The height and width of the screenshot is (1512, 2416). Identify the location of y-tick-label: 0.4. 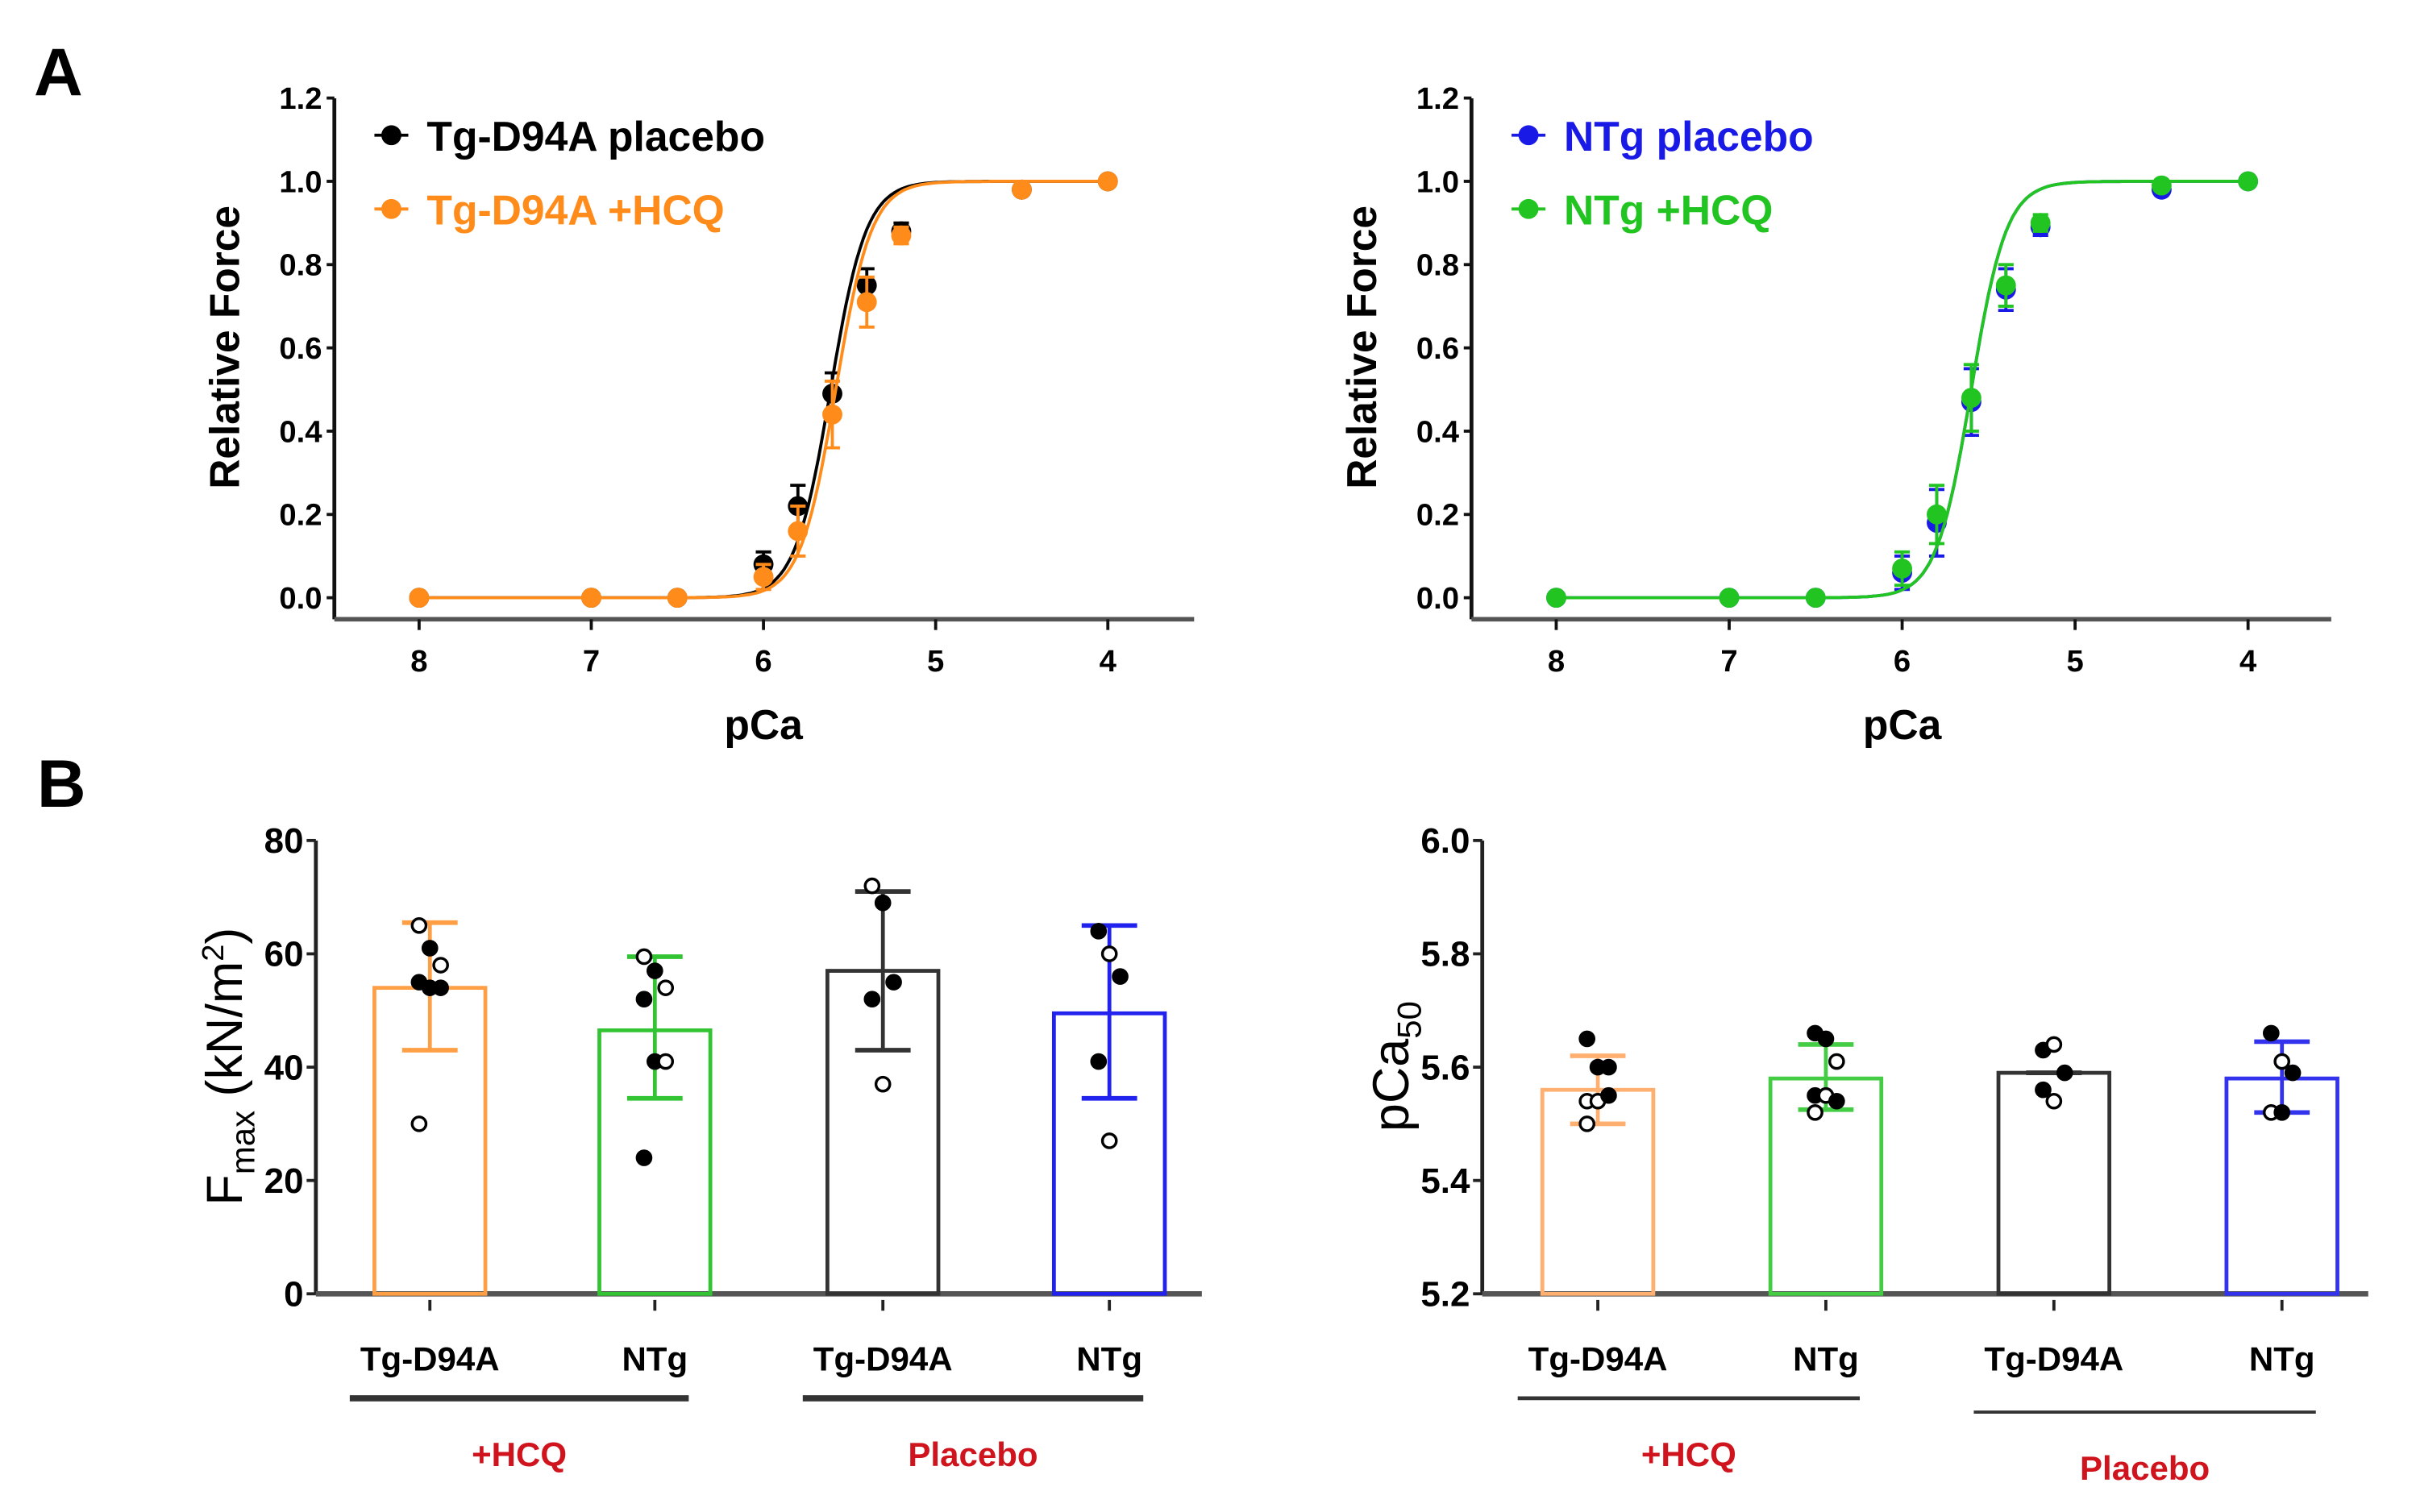
(300, 431).